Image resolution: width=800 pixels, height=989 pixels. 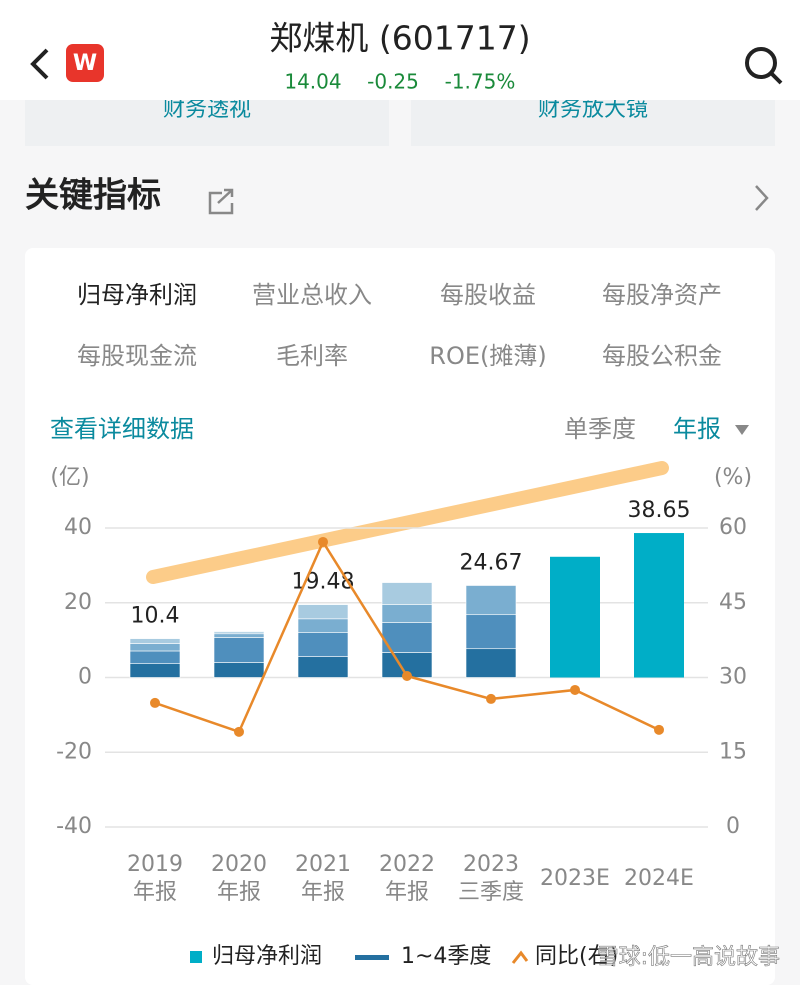 What do you see at coordinates (488, 295) in the screenshot?
I see `tab: 每股收益` at bounding box center [488, 295].